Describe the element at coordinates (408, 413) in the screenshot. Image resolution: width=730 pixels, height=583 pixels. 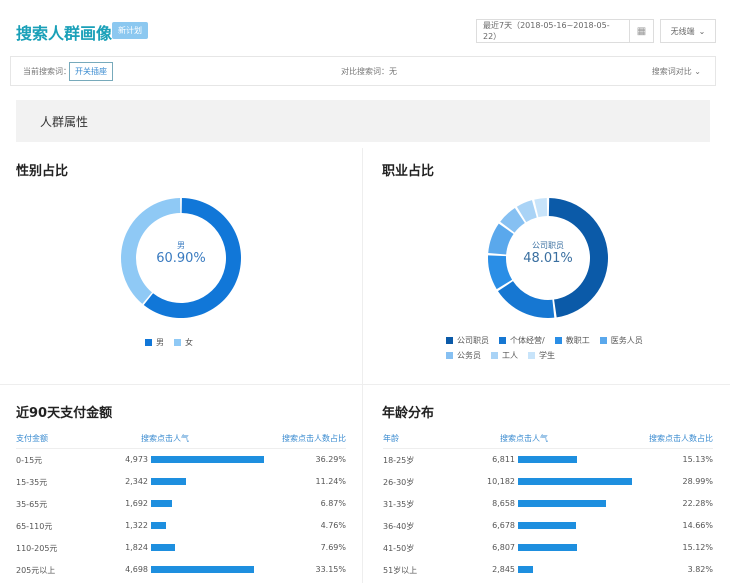
I see `age-title: 年龄分布` at that location.